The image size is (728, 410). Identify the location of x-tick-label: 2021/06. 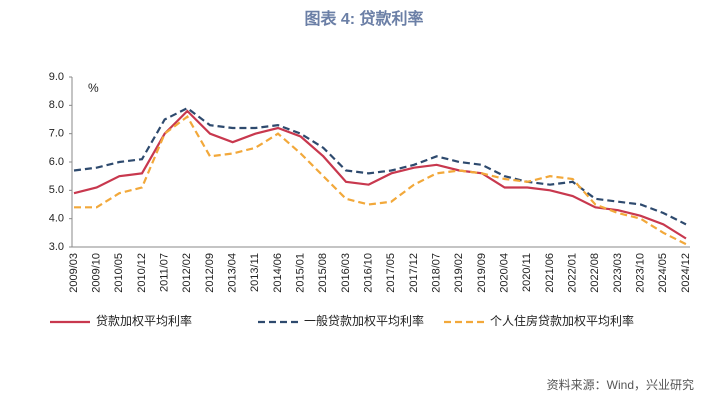
(550, 273).